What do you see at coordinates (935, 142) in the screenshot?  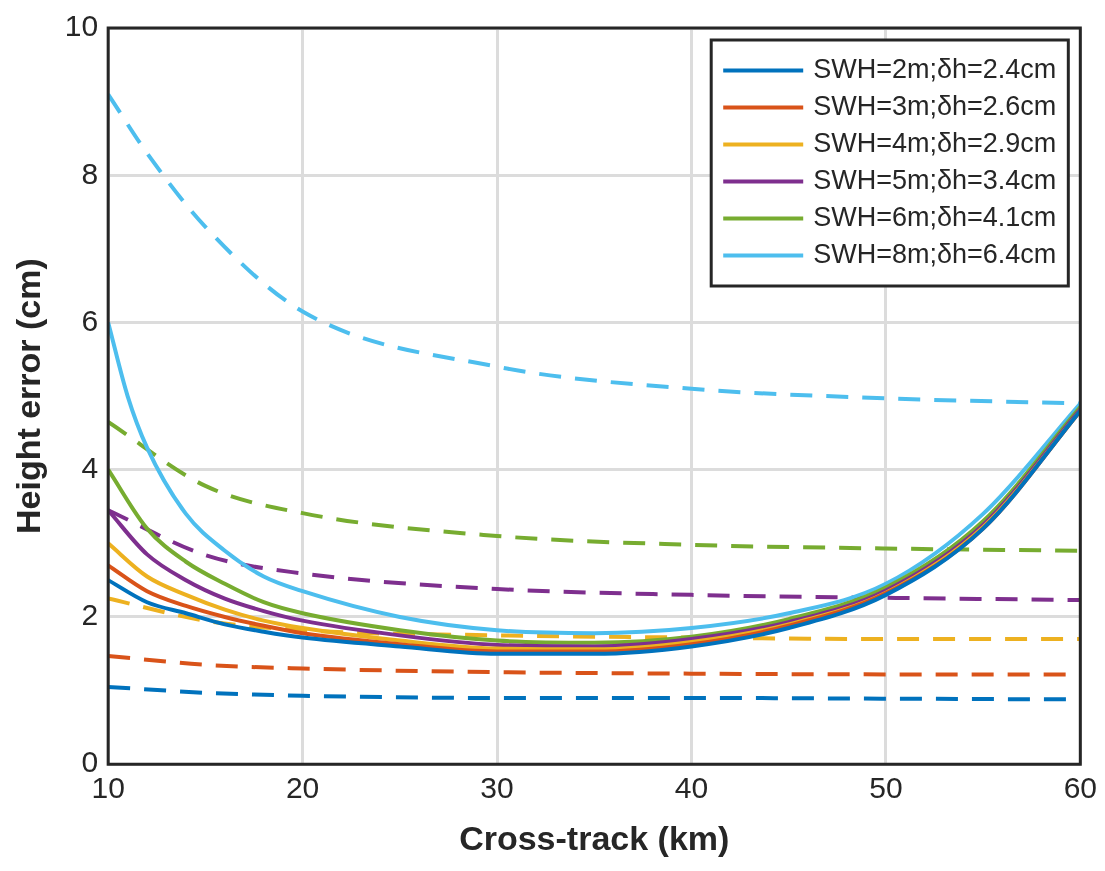 I see `legend-label: SWH=4m;δh=2.9cm` at bounding box center [935, 142].